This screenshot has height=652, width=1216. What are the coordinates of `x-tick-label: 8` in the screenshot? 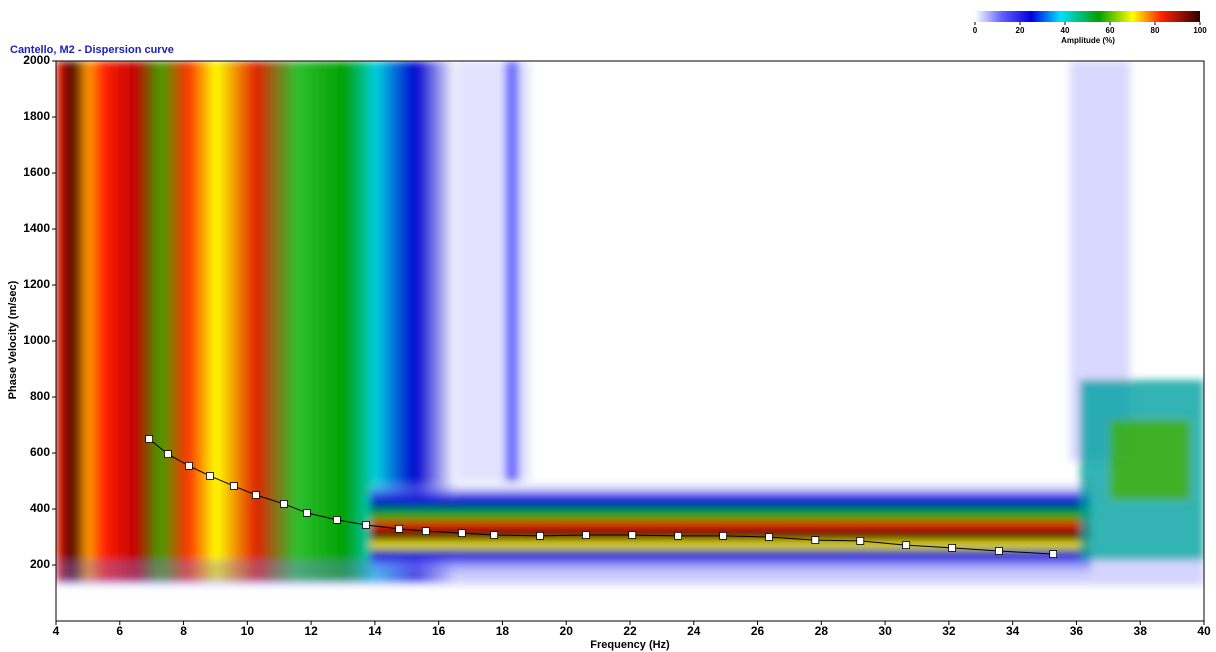 It's located at (183, 631).